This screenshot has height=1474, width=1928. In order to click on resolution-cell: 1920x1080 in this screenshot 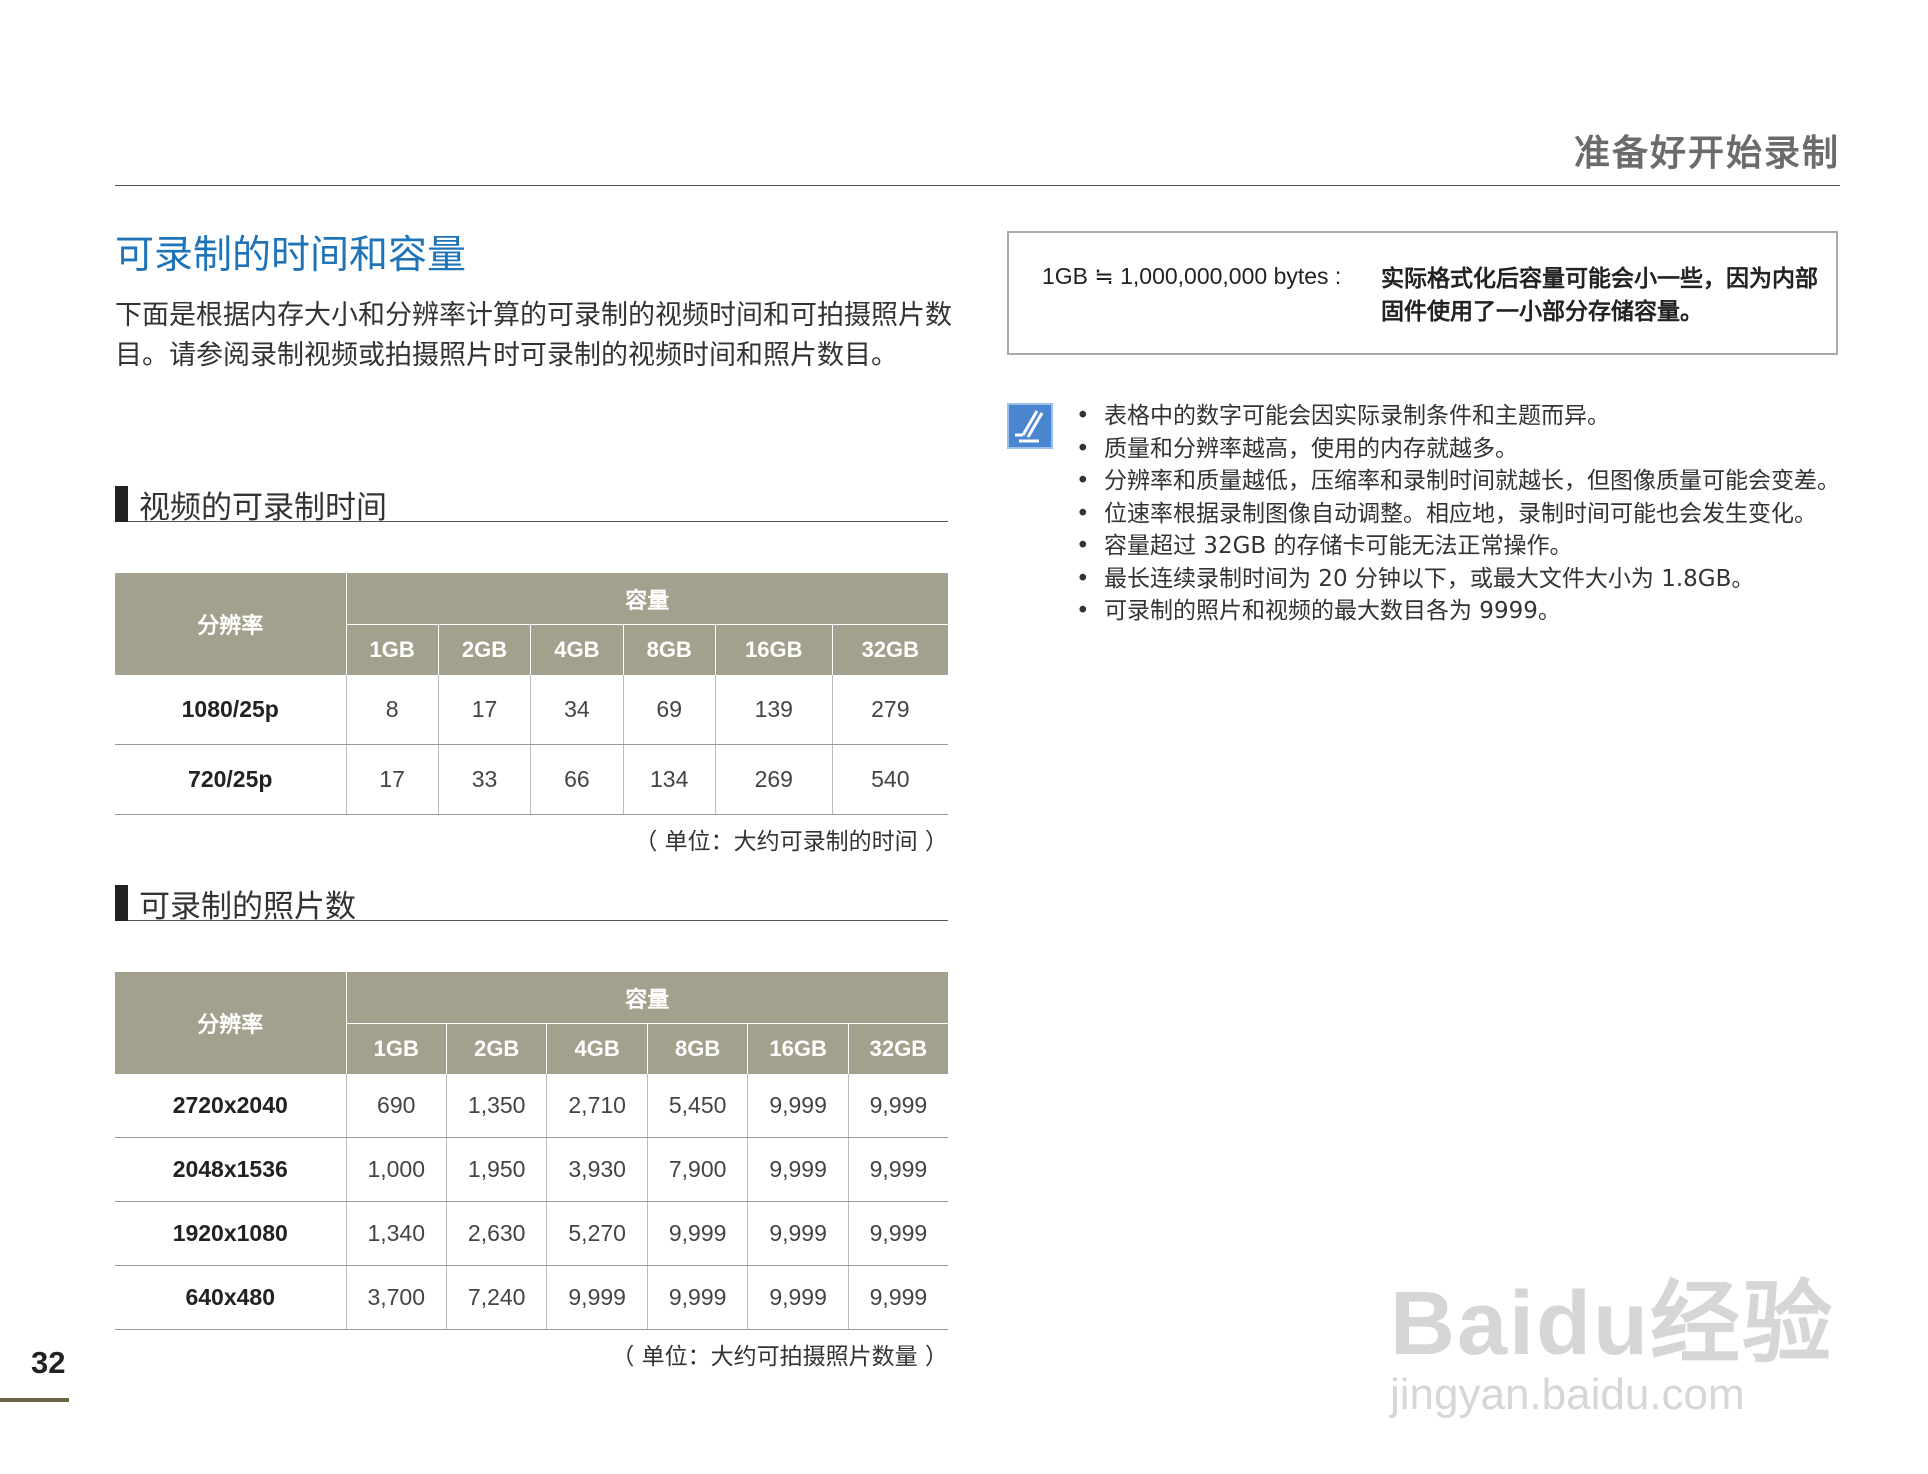, I will do `click(230, 1233)`.